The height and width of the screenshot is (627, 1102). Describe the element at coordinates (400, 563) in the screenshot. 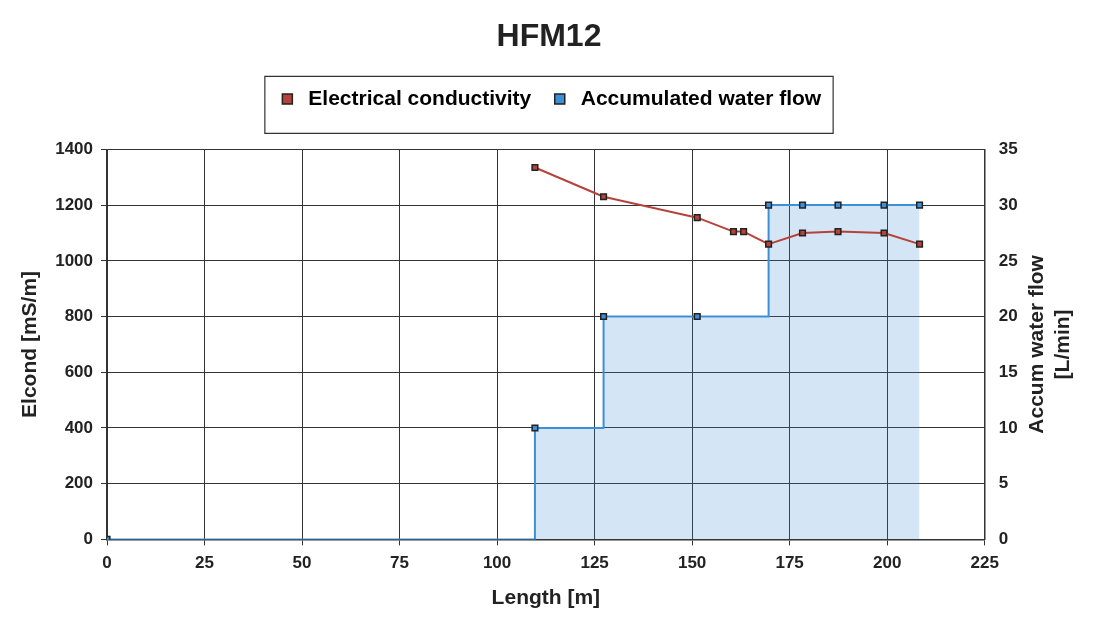

I see `x-tick-label: 75` at that location.